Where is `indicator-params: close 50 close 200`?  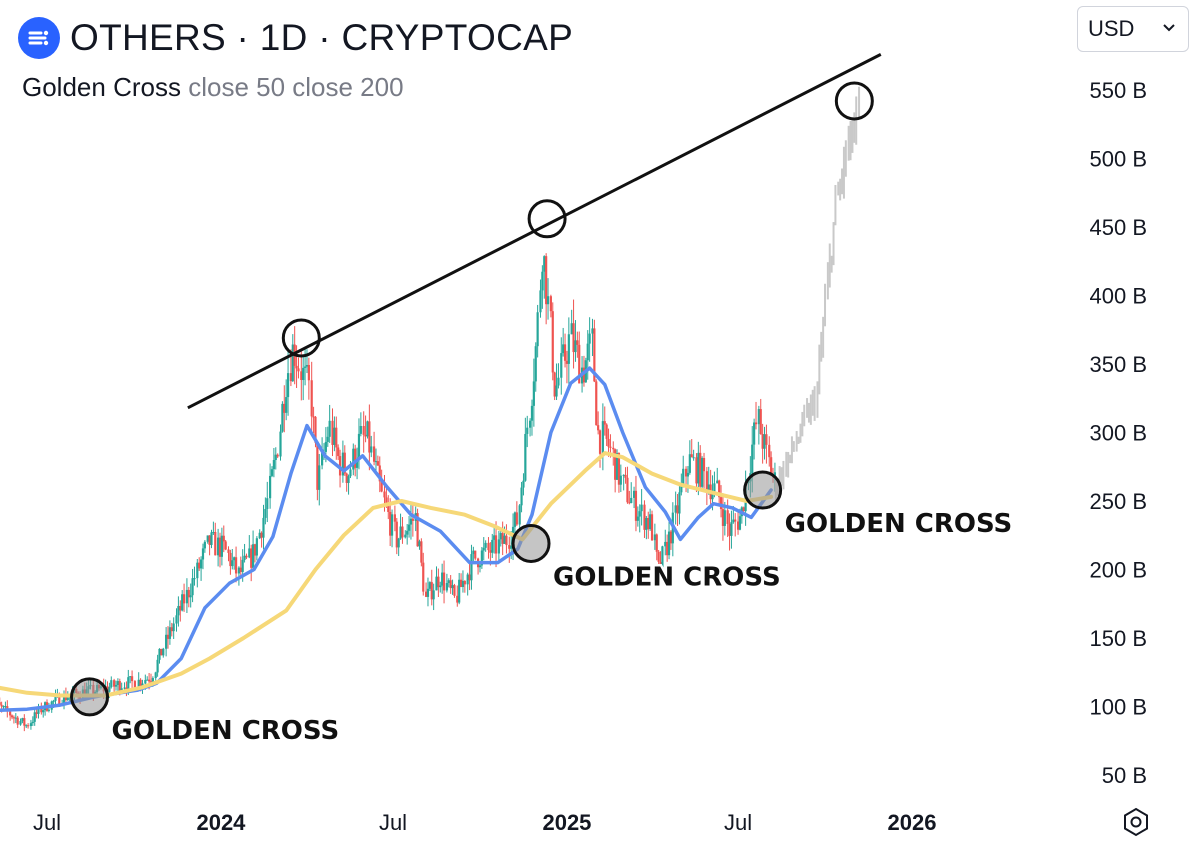
indicator-params: close 50 close 200 is located at coordinates (296, 87).